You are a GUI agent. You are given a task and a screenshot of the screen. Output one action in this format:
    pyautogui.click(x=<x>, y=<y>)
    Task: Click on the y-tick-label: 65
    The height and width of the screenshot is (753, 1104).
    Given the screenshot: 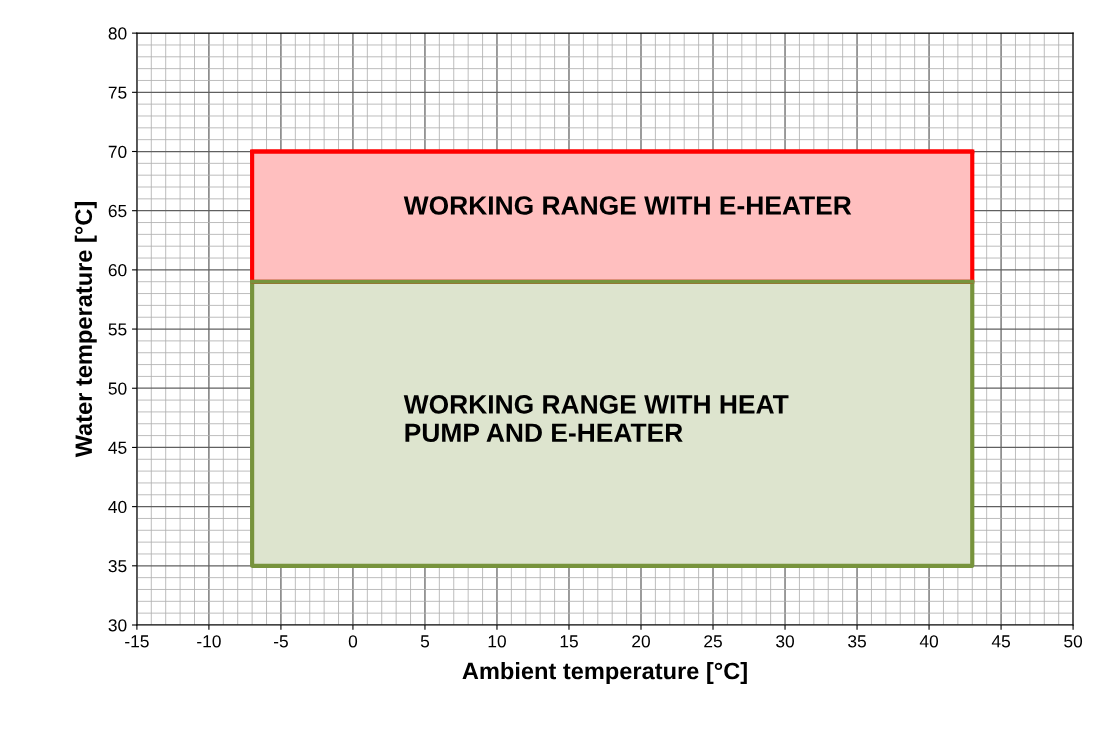 What is the action you would take?
    pyautogui.click(x=117, y=211)
    